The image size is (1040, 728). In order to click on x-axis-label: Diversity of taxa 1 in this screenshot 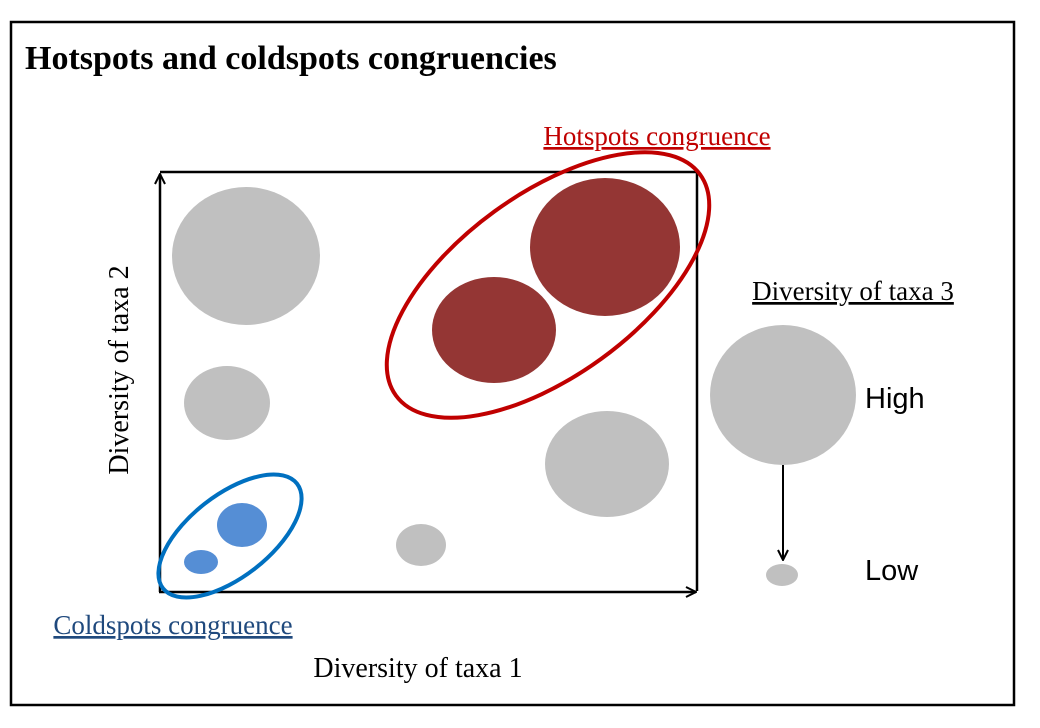, I will do `click(417, 668)`.